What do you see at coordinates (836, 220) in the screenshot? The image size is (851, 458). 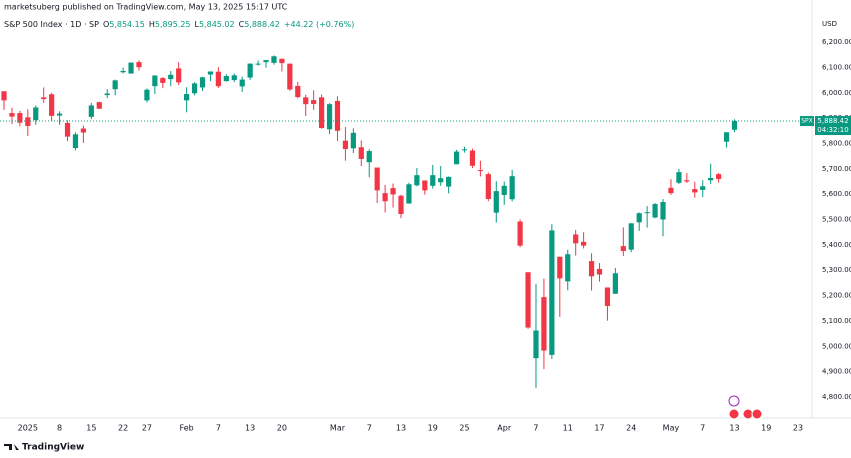 I see `y-tick-label: 5,500.00` at bounding box center [836, 220].